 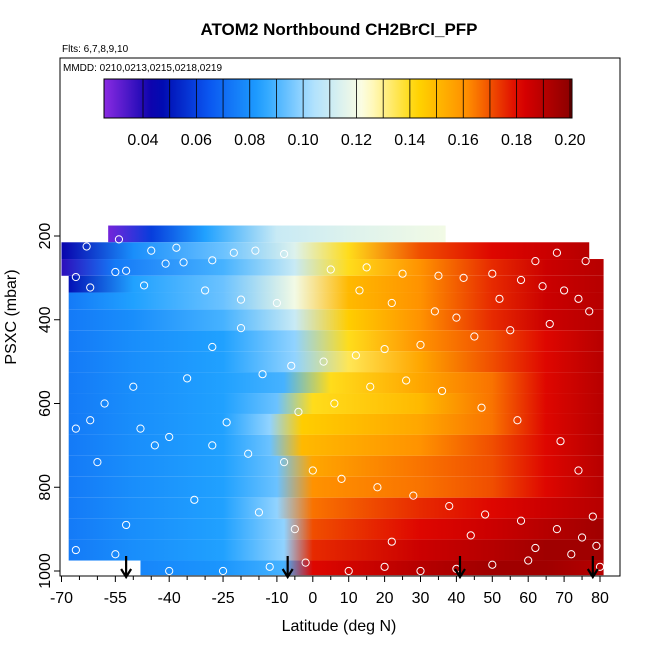 I want to click on colorbar-ticks: 0.04 0.06 0.08 0.10 0.12 0.14 0.16 0.18 0.20, so click(x=356, y=114).